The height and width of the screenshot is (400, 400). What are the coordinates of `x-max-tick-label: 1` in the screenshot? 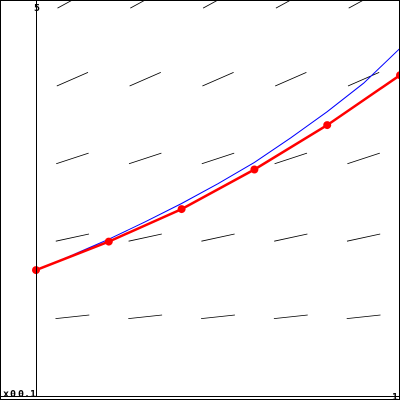 It's located at (395, 396).